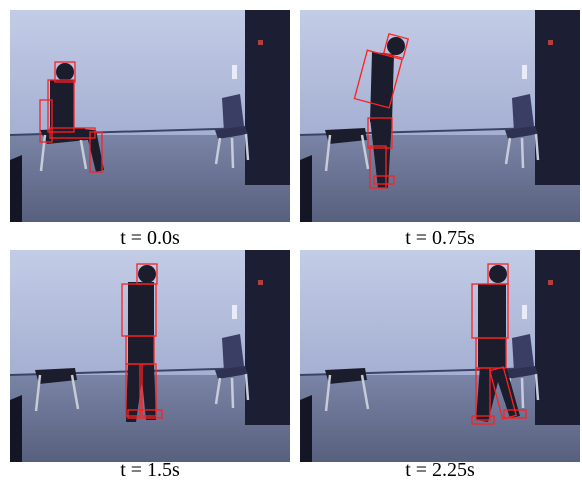  I want to click on caption: t = 1.5s, so click(150, 470).